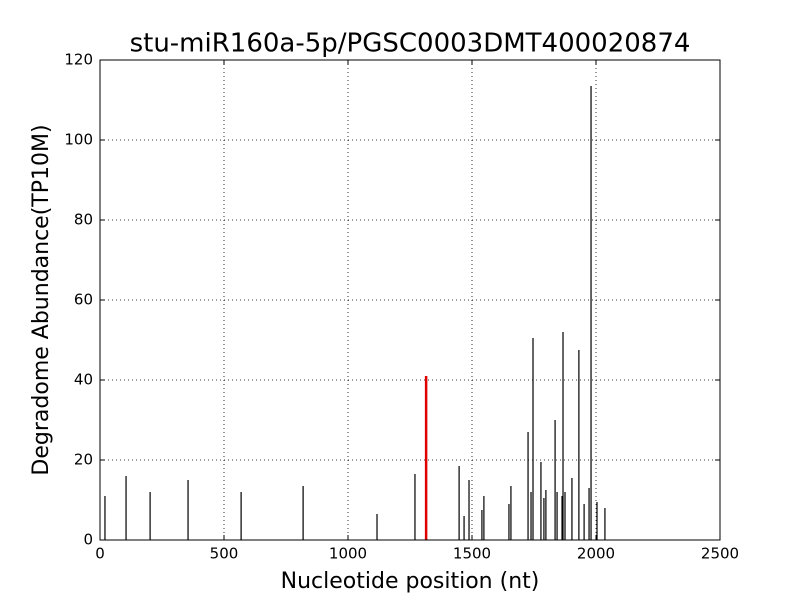 This screenshot has height=600, width=800. Describe the element at coordinates (100, 554) in the screenshot. I see `x-tick-label: 0` at that location.